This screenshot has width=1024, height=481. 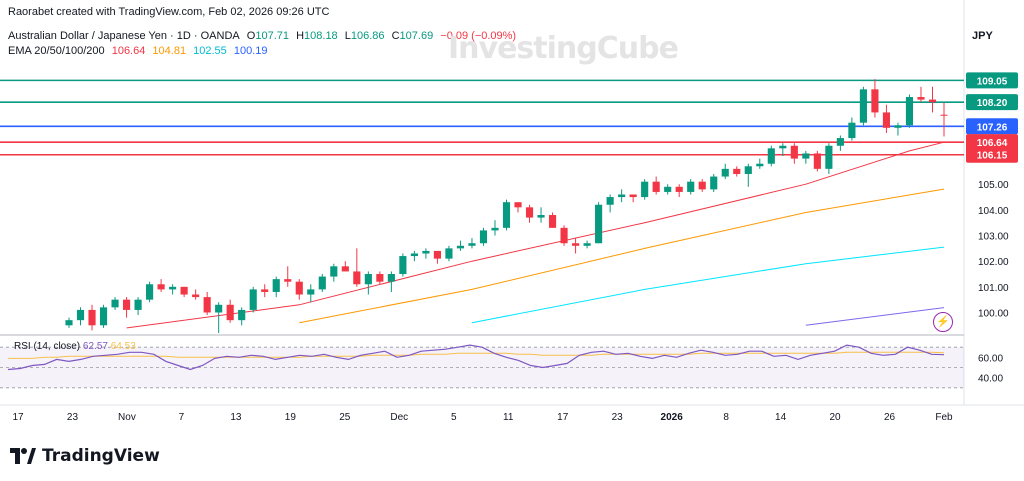 What do you see at coordinates (890, 417) in the screenshot?
I see `x-tick-label: 26` at bounding box center [890, 417].